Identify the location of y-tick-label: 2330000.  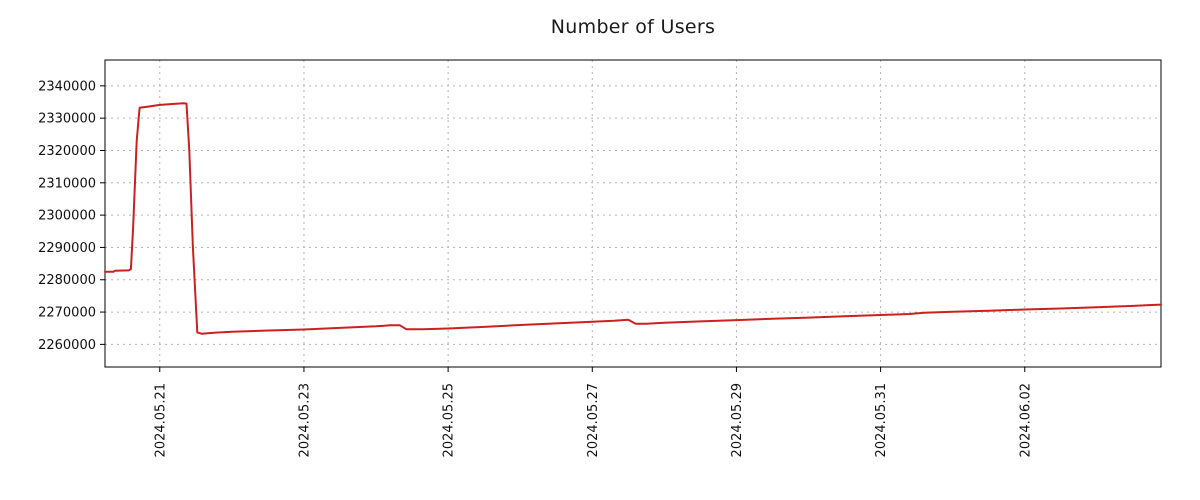
(67, 119).